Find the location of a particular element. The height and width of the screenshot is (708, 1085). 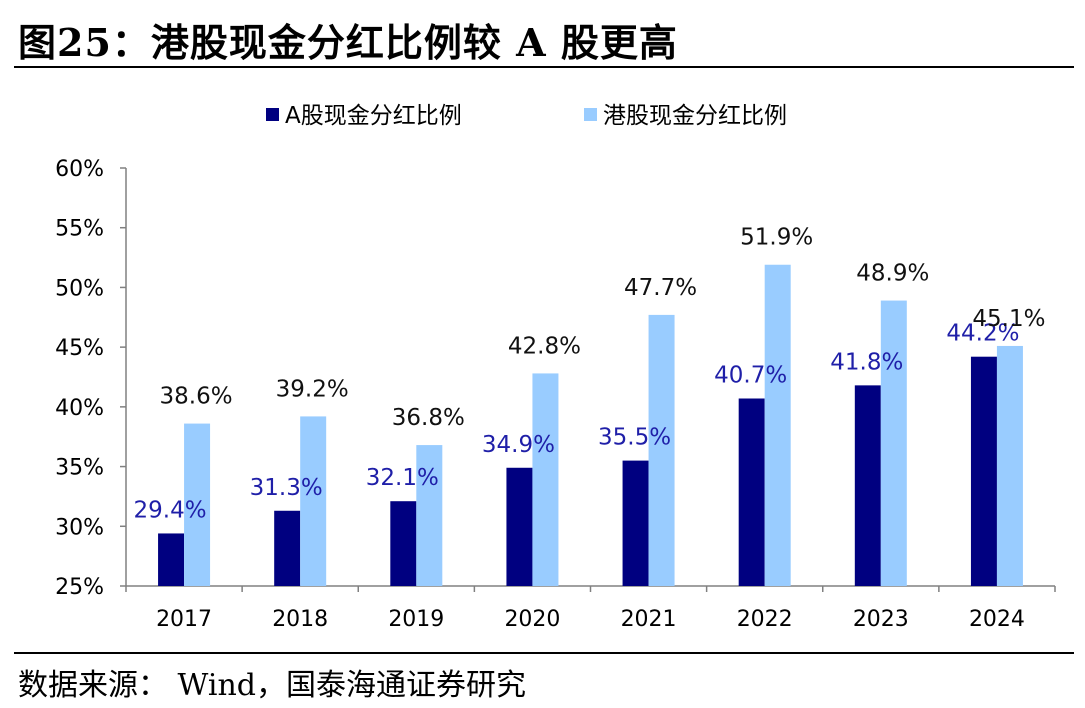

bar-hk-share-2021 is located at coordinates (661, 450).